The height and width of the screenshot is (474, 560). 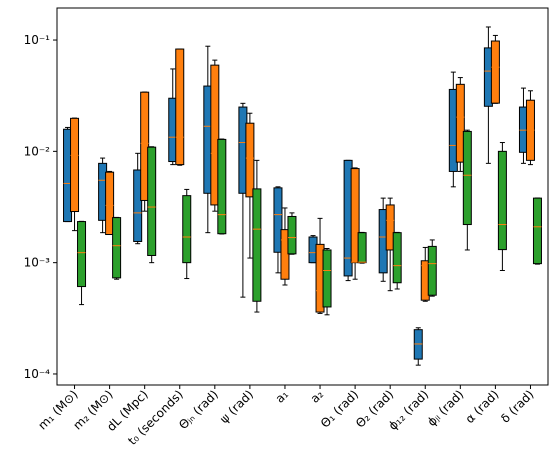 I want to click on x-tick-label: δ (rad), so click(x=517, y=406).